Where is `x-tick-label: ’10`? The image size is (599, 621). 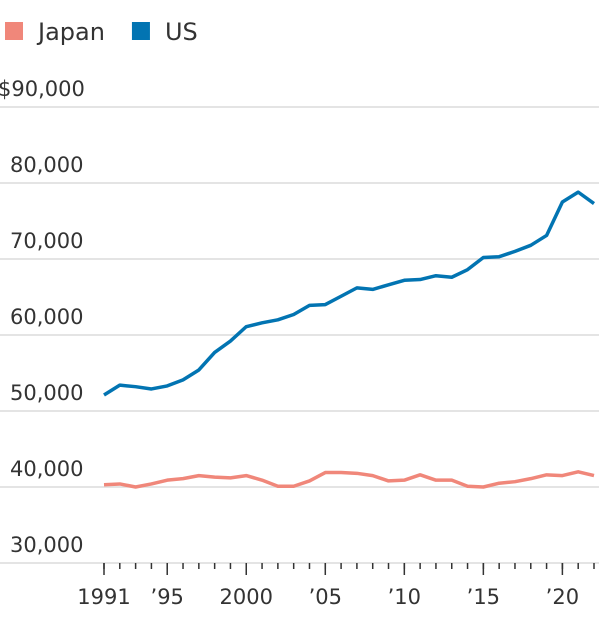
x-tick-label: ’10 is located at coordinates (404, 597).